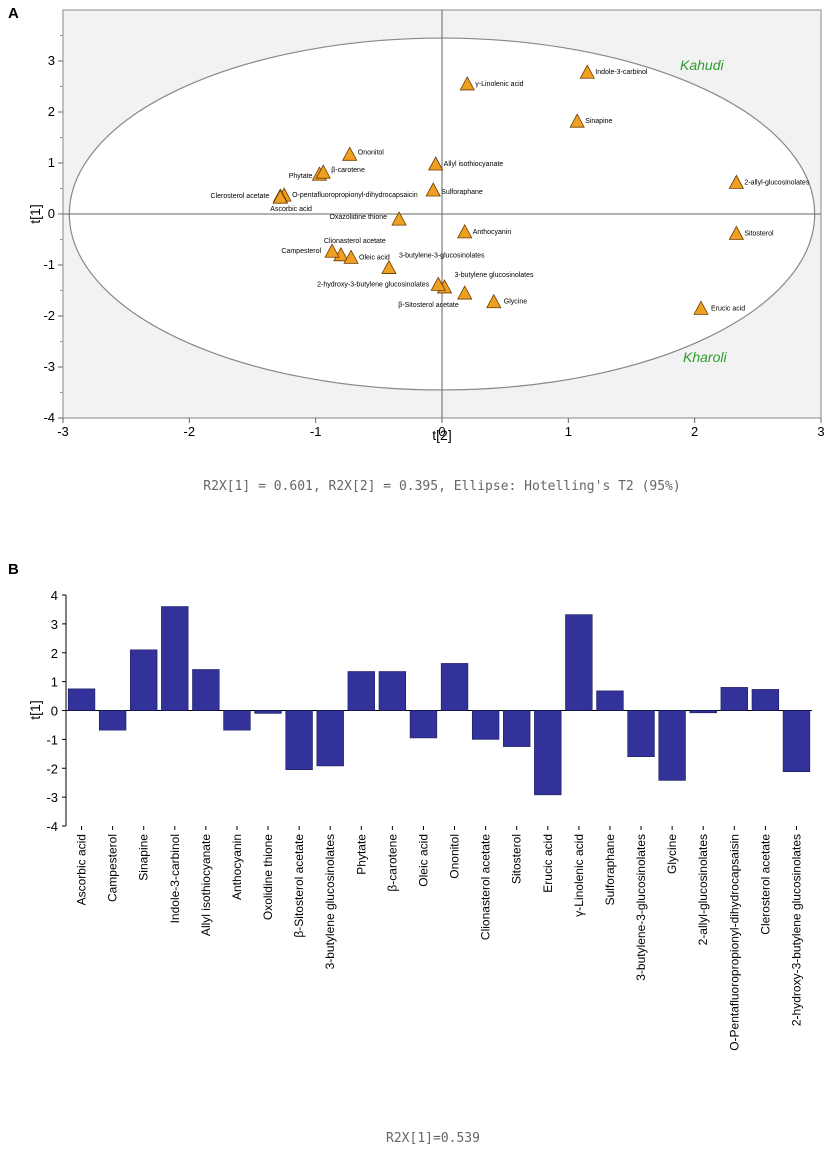 Image resolution: width=829 pixels, height=1150 pixels. What do you see at coordinates (237, 867) in the screenshot?
I see `category-label: Anthocyanin` at bounding box center [237, 867].